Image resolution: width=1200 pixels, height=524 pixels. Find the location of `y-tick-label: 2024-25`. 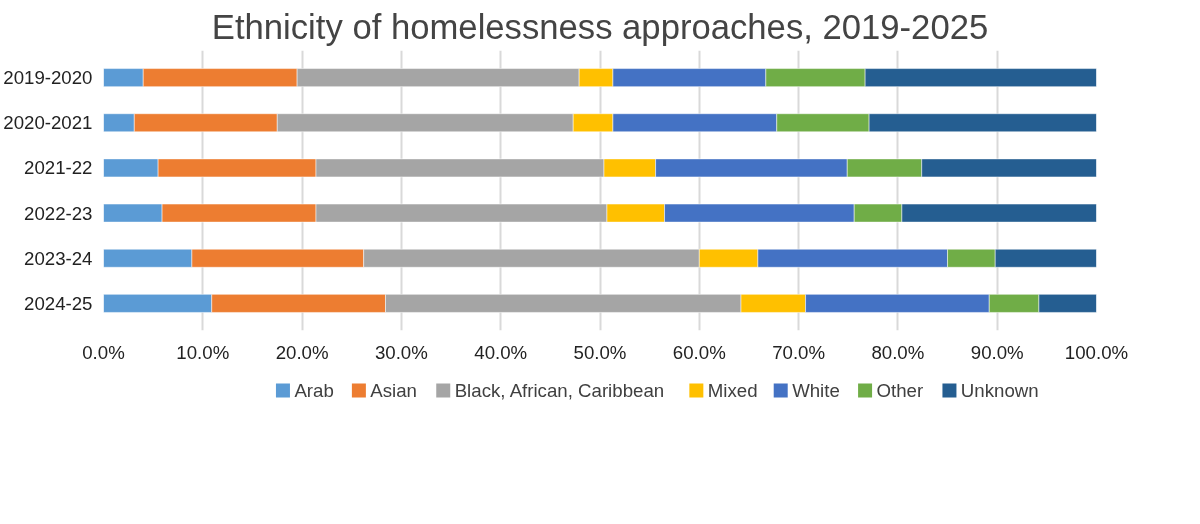

y-tick-label: 2024-25 is located at coordinates (58, 303).